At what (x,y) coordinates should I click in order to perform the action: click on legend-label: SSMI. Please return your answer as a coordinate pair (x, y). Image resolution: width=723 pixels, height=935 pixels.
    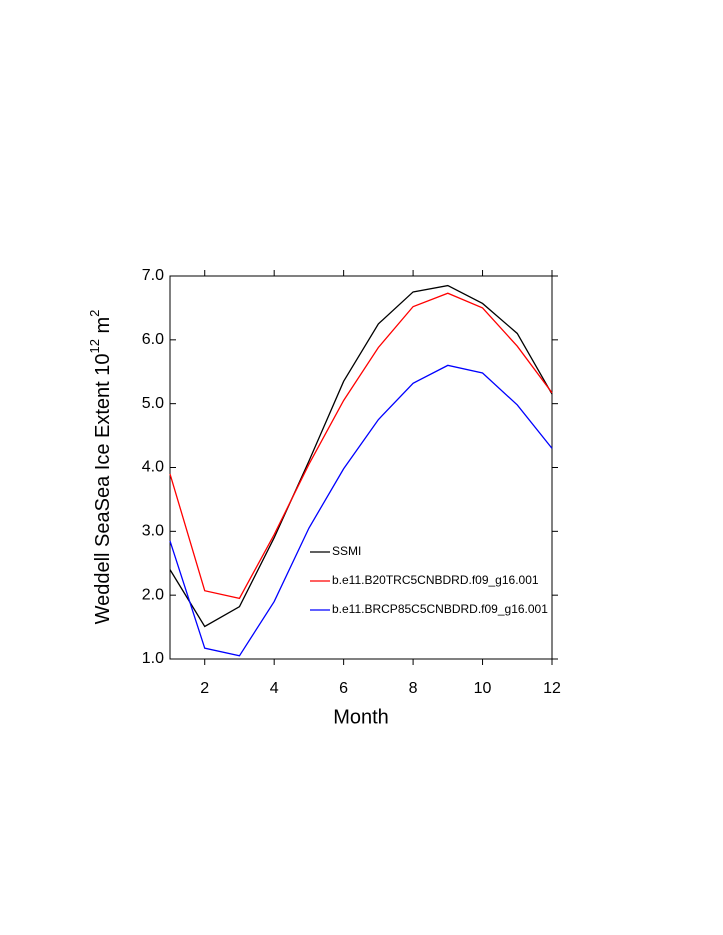
    Looking at the image, I should click on (346, 551).